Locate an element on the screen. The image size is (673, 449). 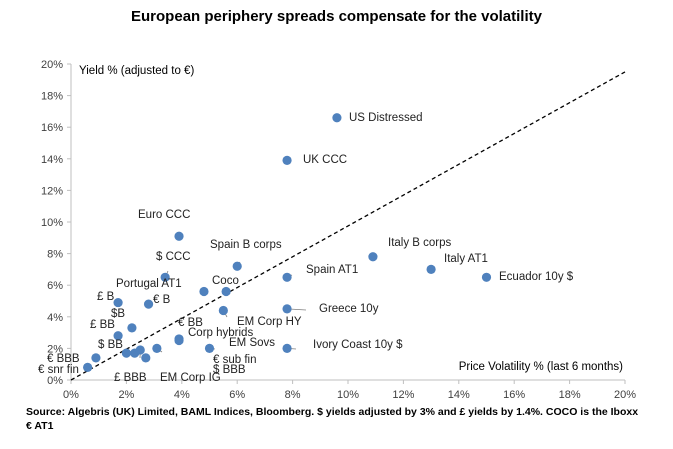
x-tick-label: 10% is located at coordinates (348, 395).